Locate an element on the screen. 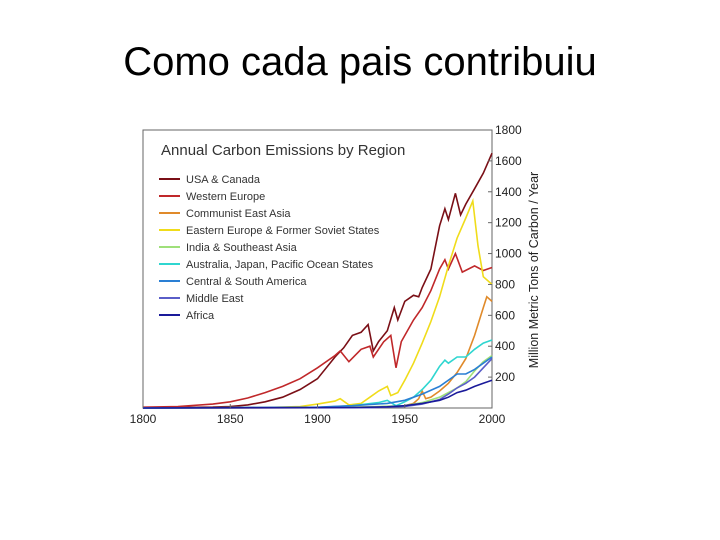 The image size is (720, 540). legend-label: Middle East is located at coordinates (214, 299).